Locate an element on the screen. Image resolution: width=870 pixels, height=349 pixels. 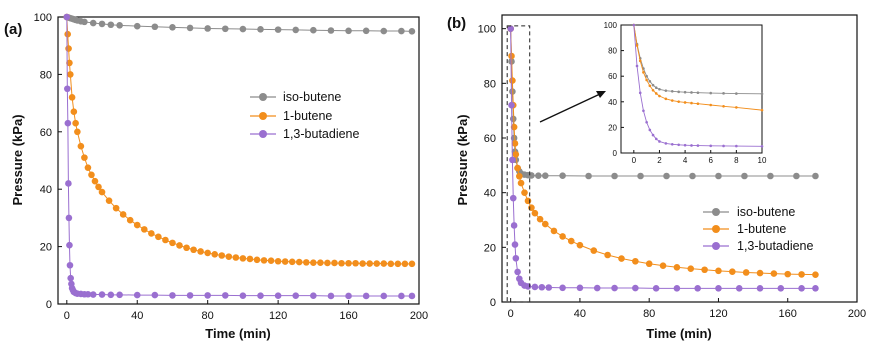
panel-a-label: (a) is located at coordinates (13, 29).